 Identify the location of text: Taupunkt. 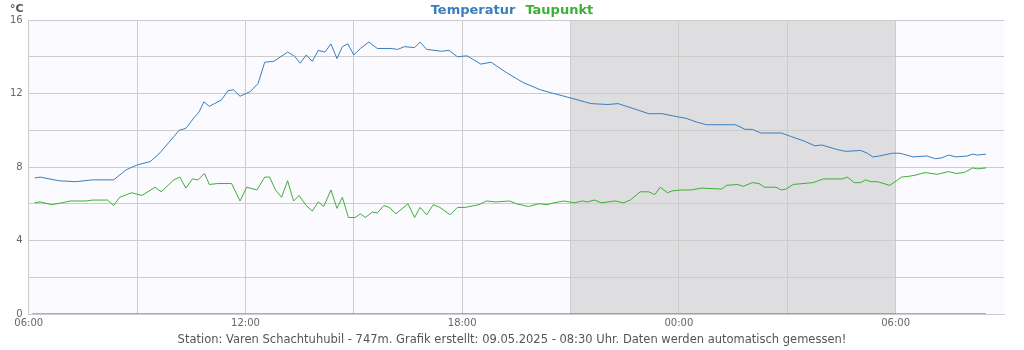
(559, 9).